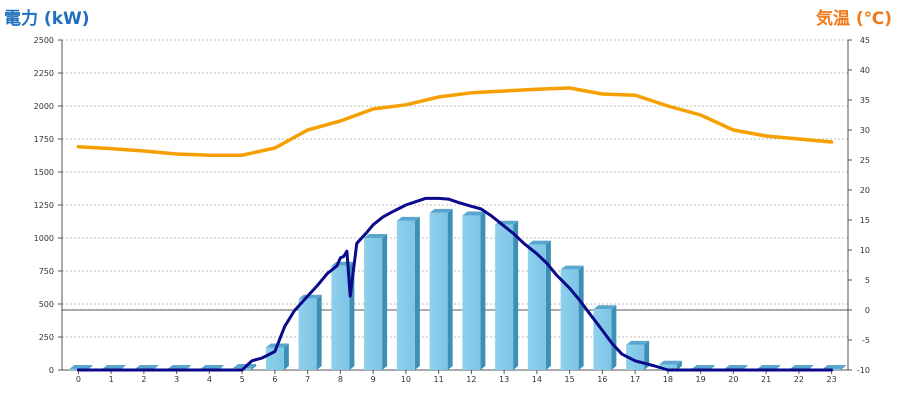  I want to click on right-tick-label: 30, so click(865, 130).